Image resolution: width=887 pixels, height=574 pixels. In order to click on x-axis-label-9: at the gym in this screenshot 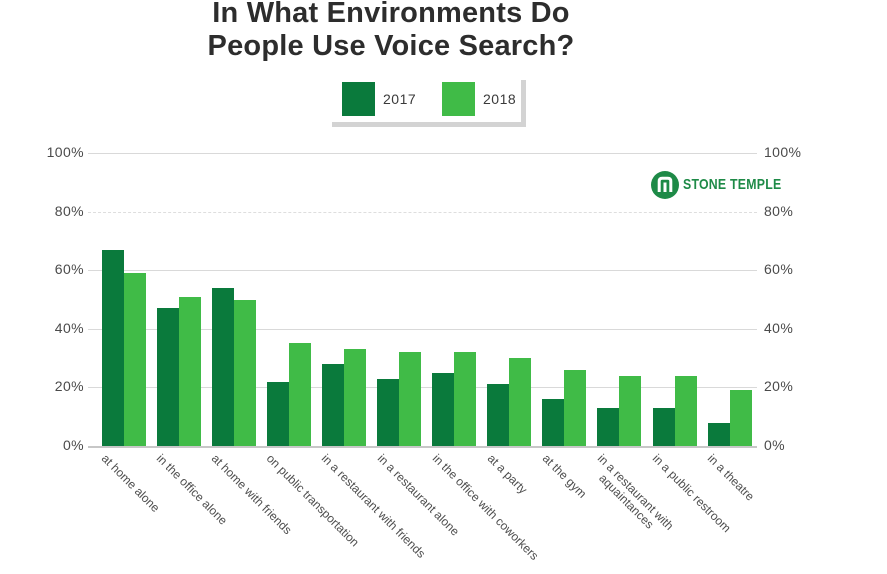, I will do `click(564, 476)`.